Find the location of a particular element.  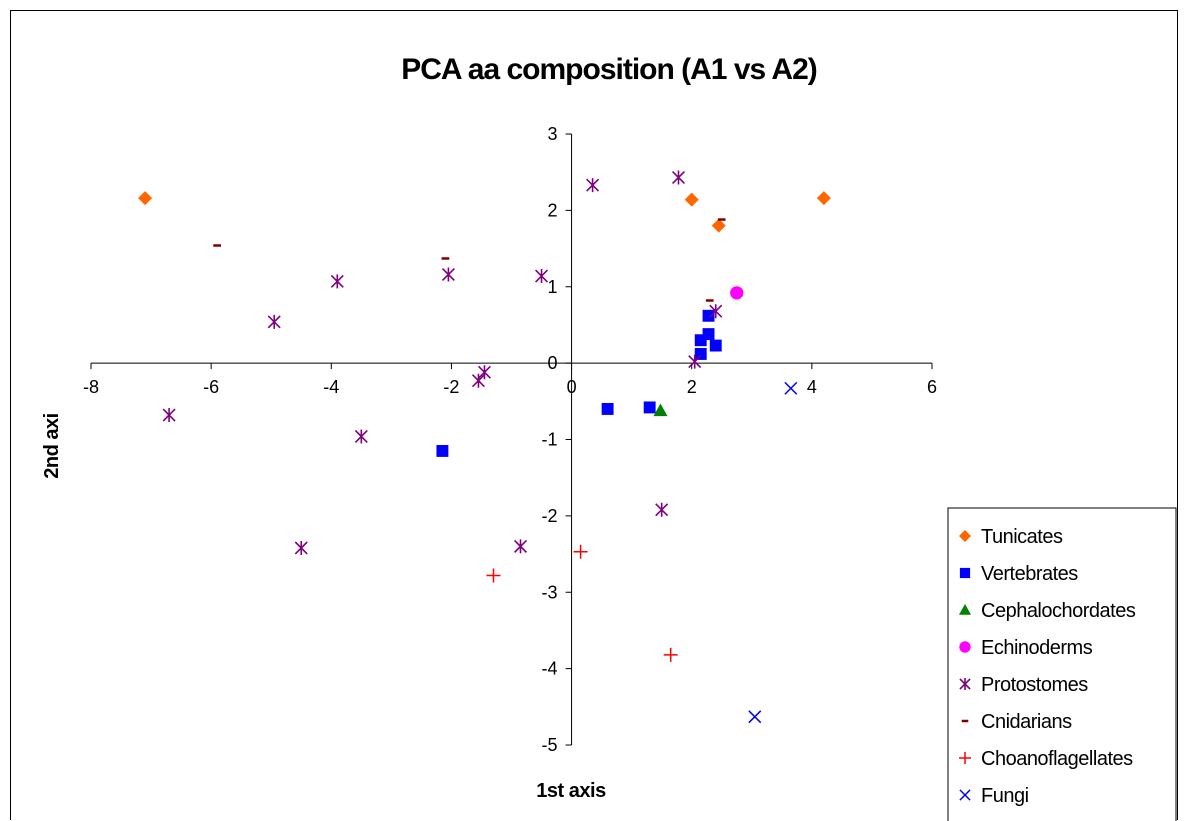

point-cephalochordates is located at coordinates (660, 410).